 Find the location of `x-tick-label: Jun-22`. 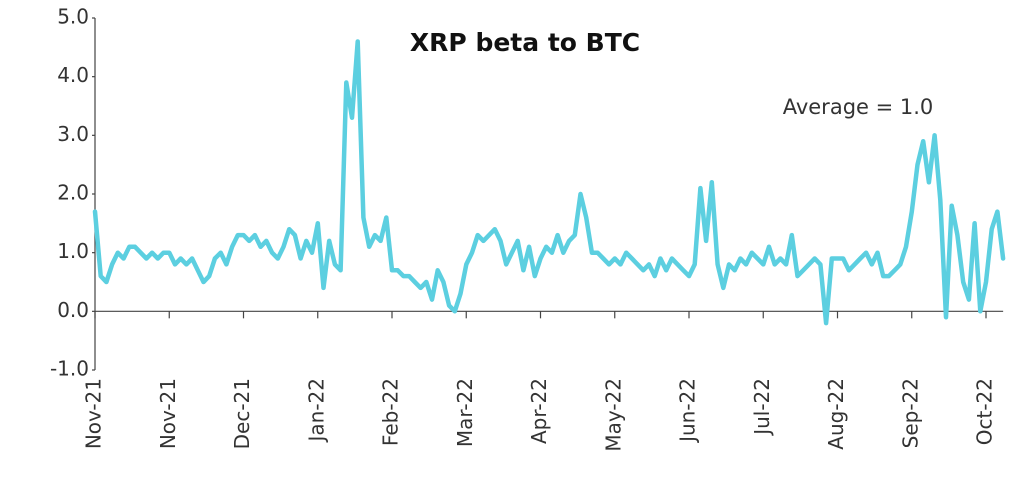

x-tick-label: Jun-22 is located at coordinates (688, 411).